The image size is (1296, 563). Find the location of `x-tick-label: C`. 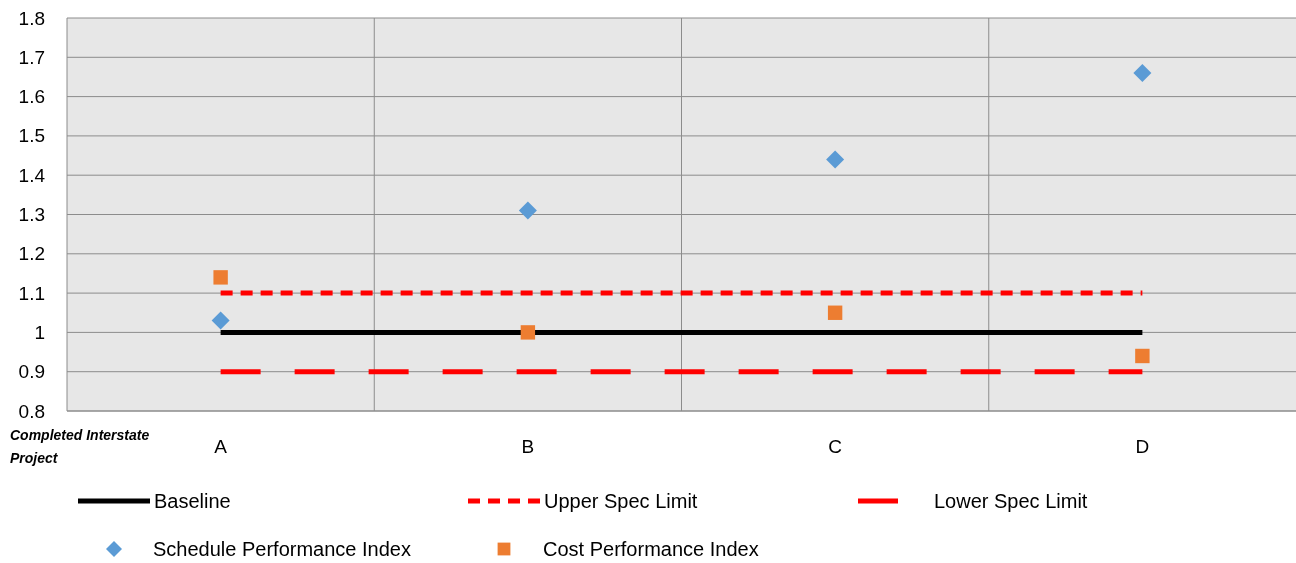

x-tick-label: C is located at coordinates (835, 446).